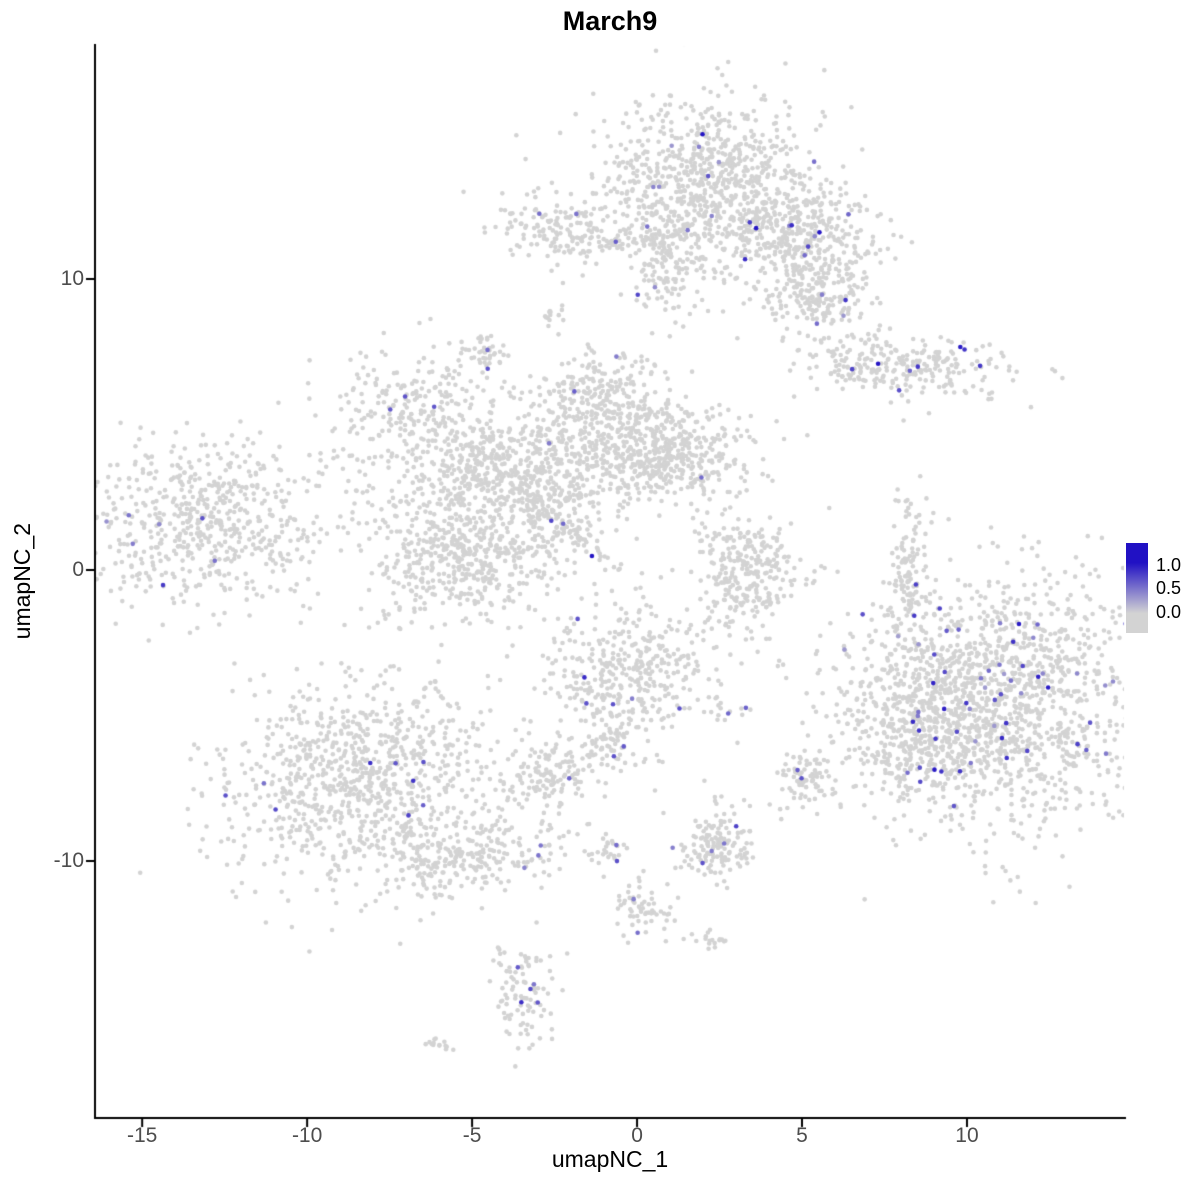 This screenshot has height=1200, width=1200. I want to click on plot-title: March9, so click(610, 21).